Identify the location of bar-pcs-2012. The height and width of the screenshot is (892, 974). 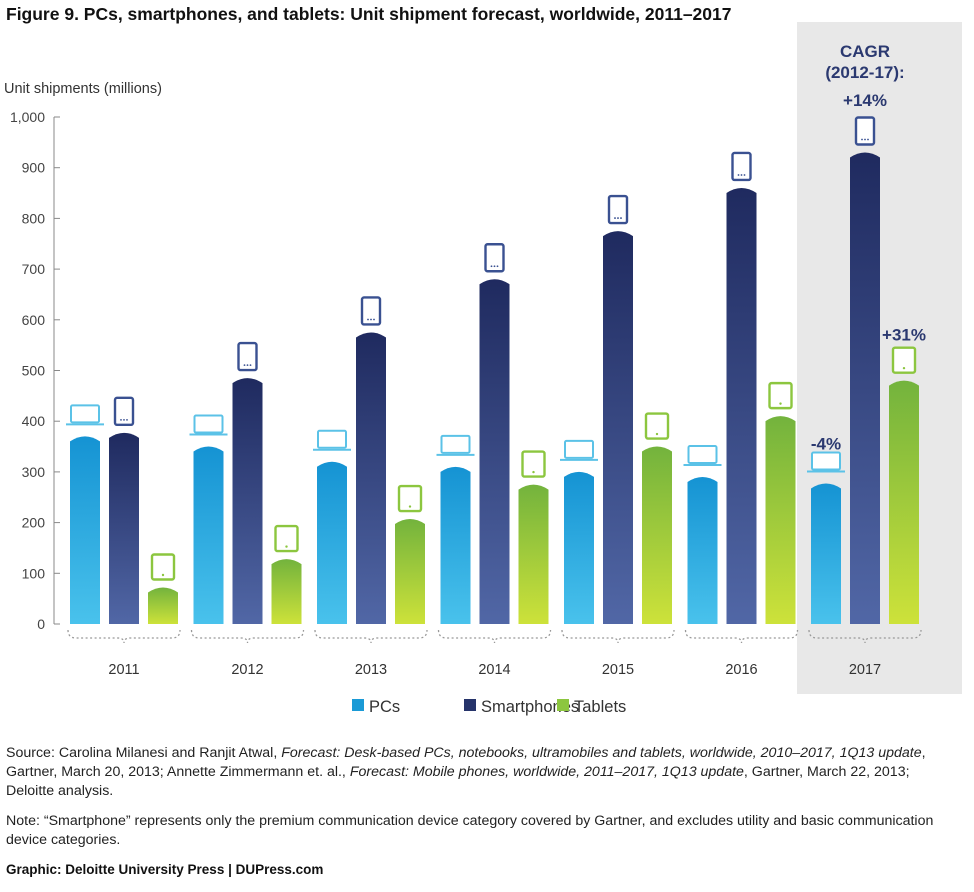
(208, 535).